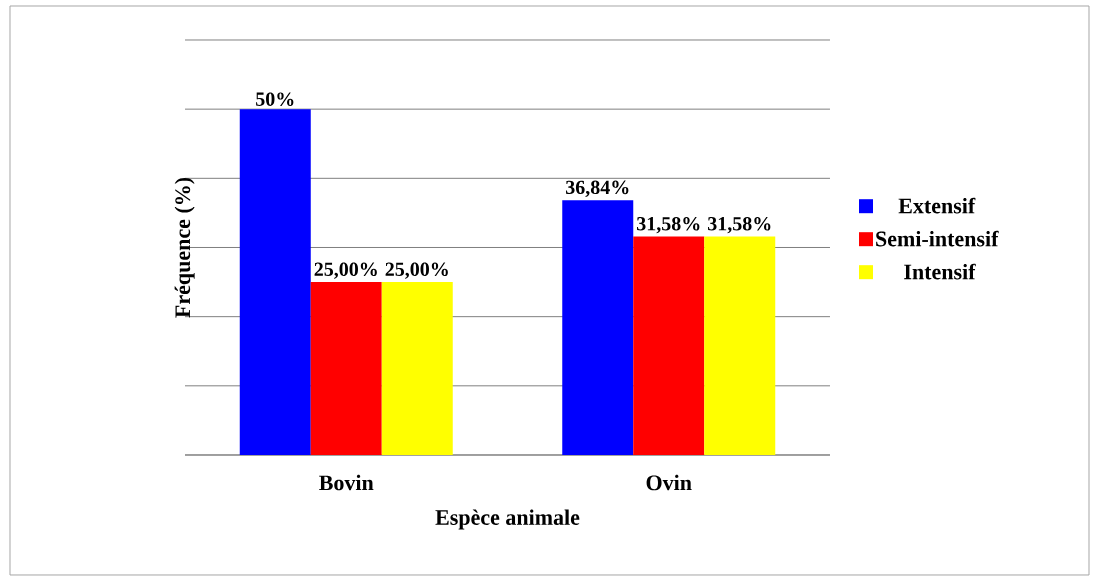  What do you see at coordinates (597, 188) in the screenshot?
I see `data-label: 36,84%` at bounding box center [597, 188].